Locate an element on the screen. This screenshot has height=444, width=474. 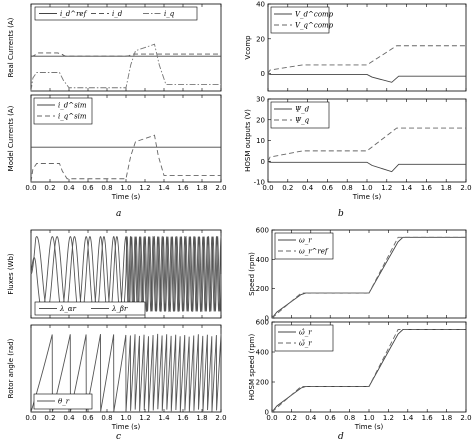
legend-label-a_top: i_d is located at coordinates (117, 14).